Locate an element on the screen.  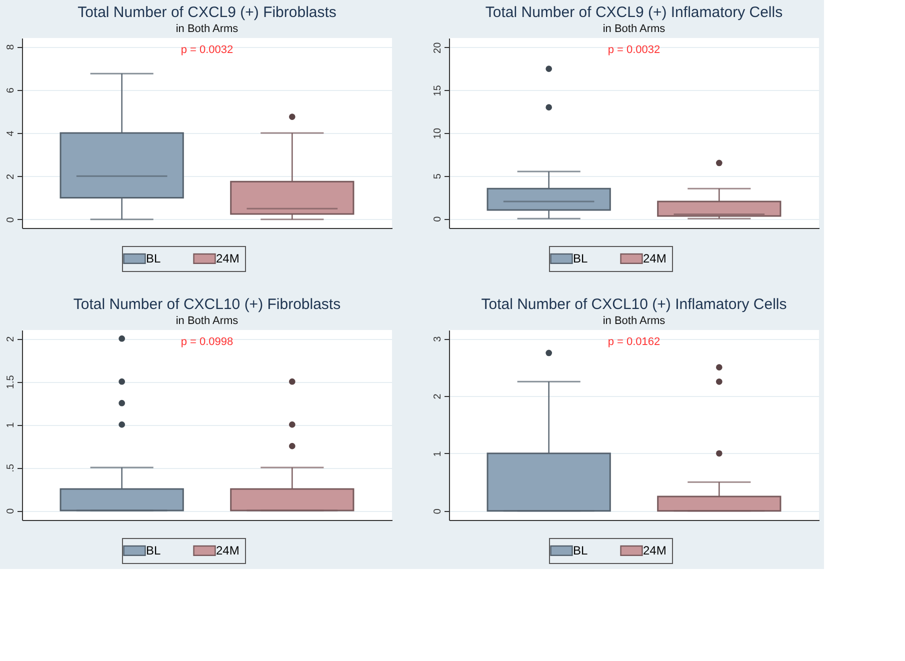
y-tick-label: 6 is located at coordinates (11, 90).